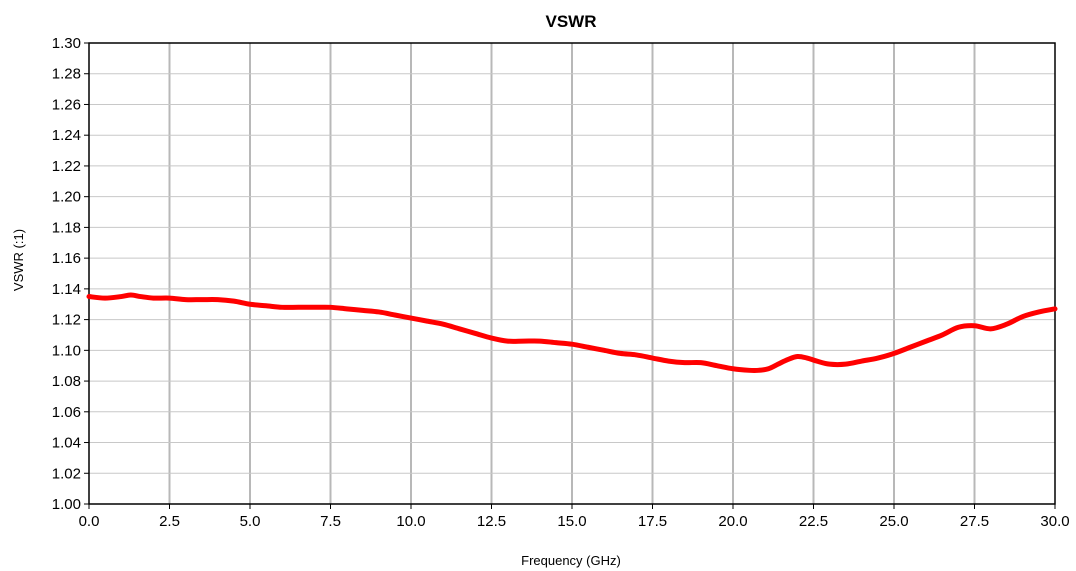 This screenshot has width=1076, height=571. What do you see at coordinates (66, 135) in the screenshot?
I see `y-tick-label: 1.24` at bounding box center [66, 135].